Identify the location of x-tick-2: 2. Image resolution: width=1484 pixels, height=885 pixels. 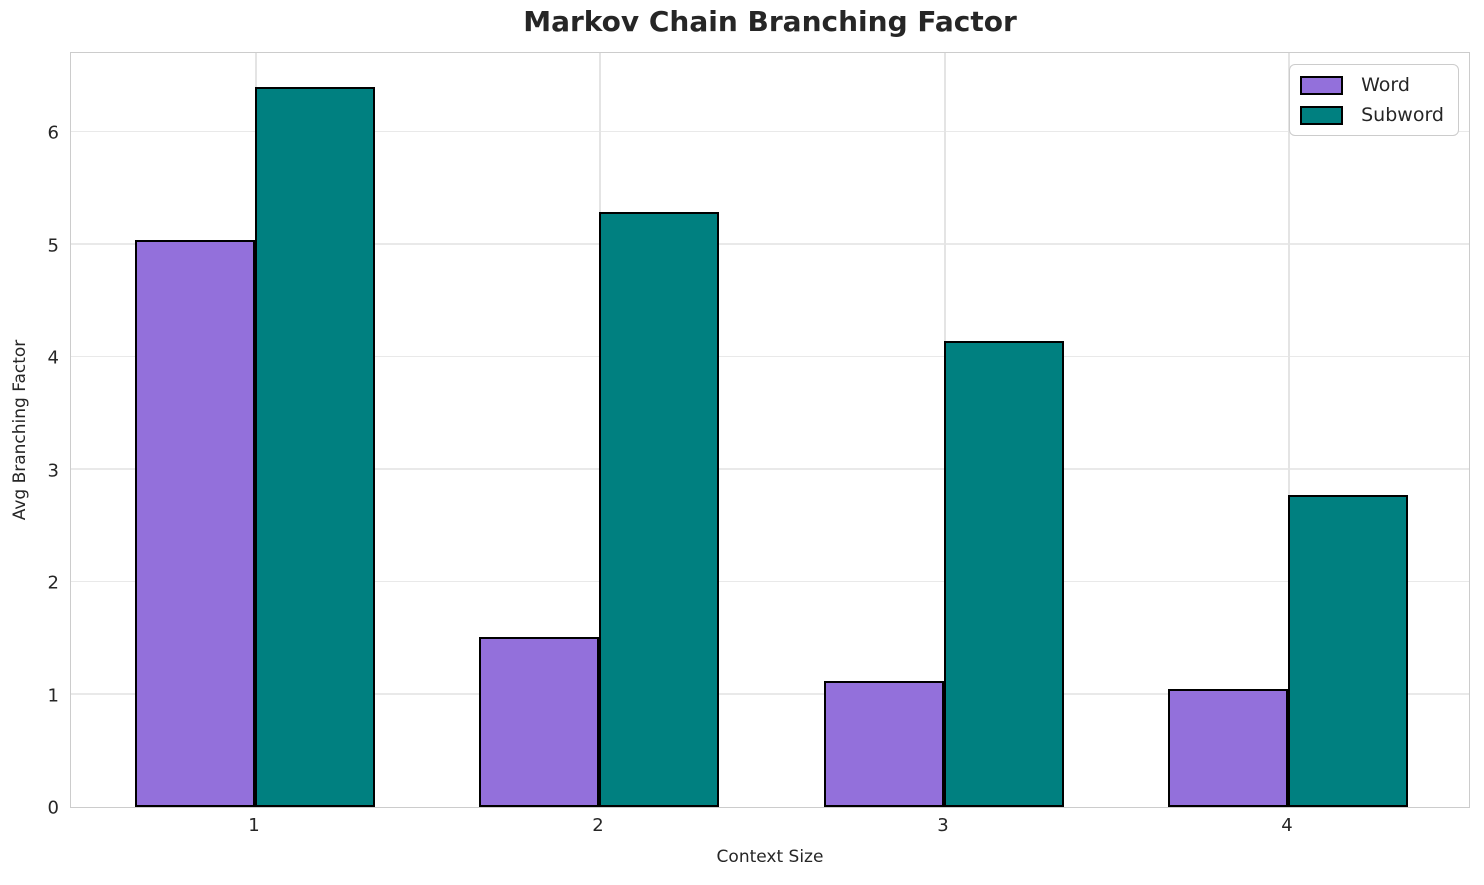
(598, 825).